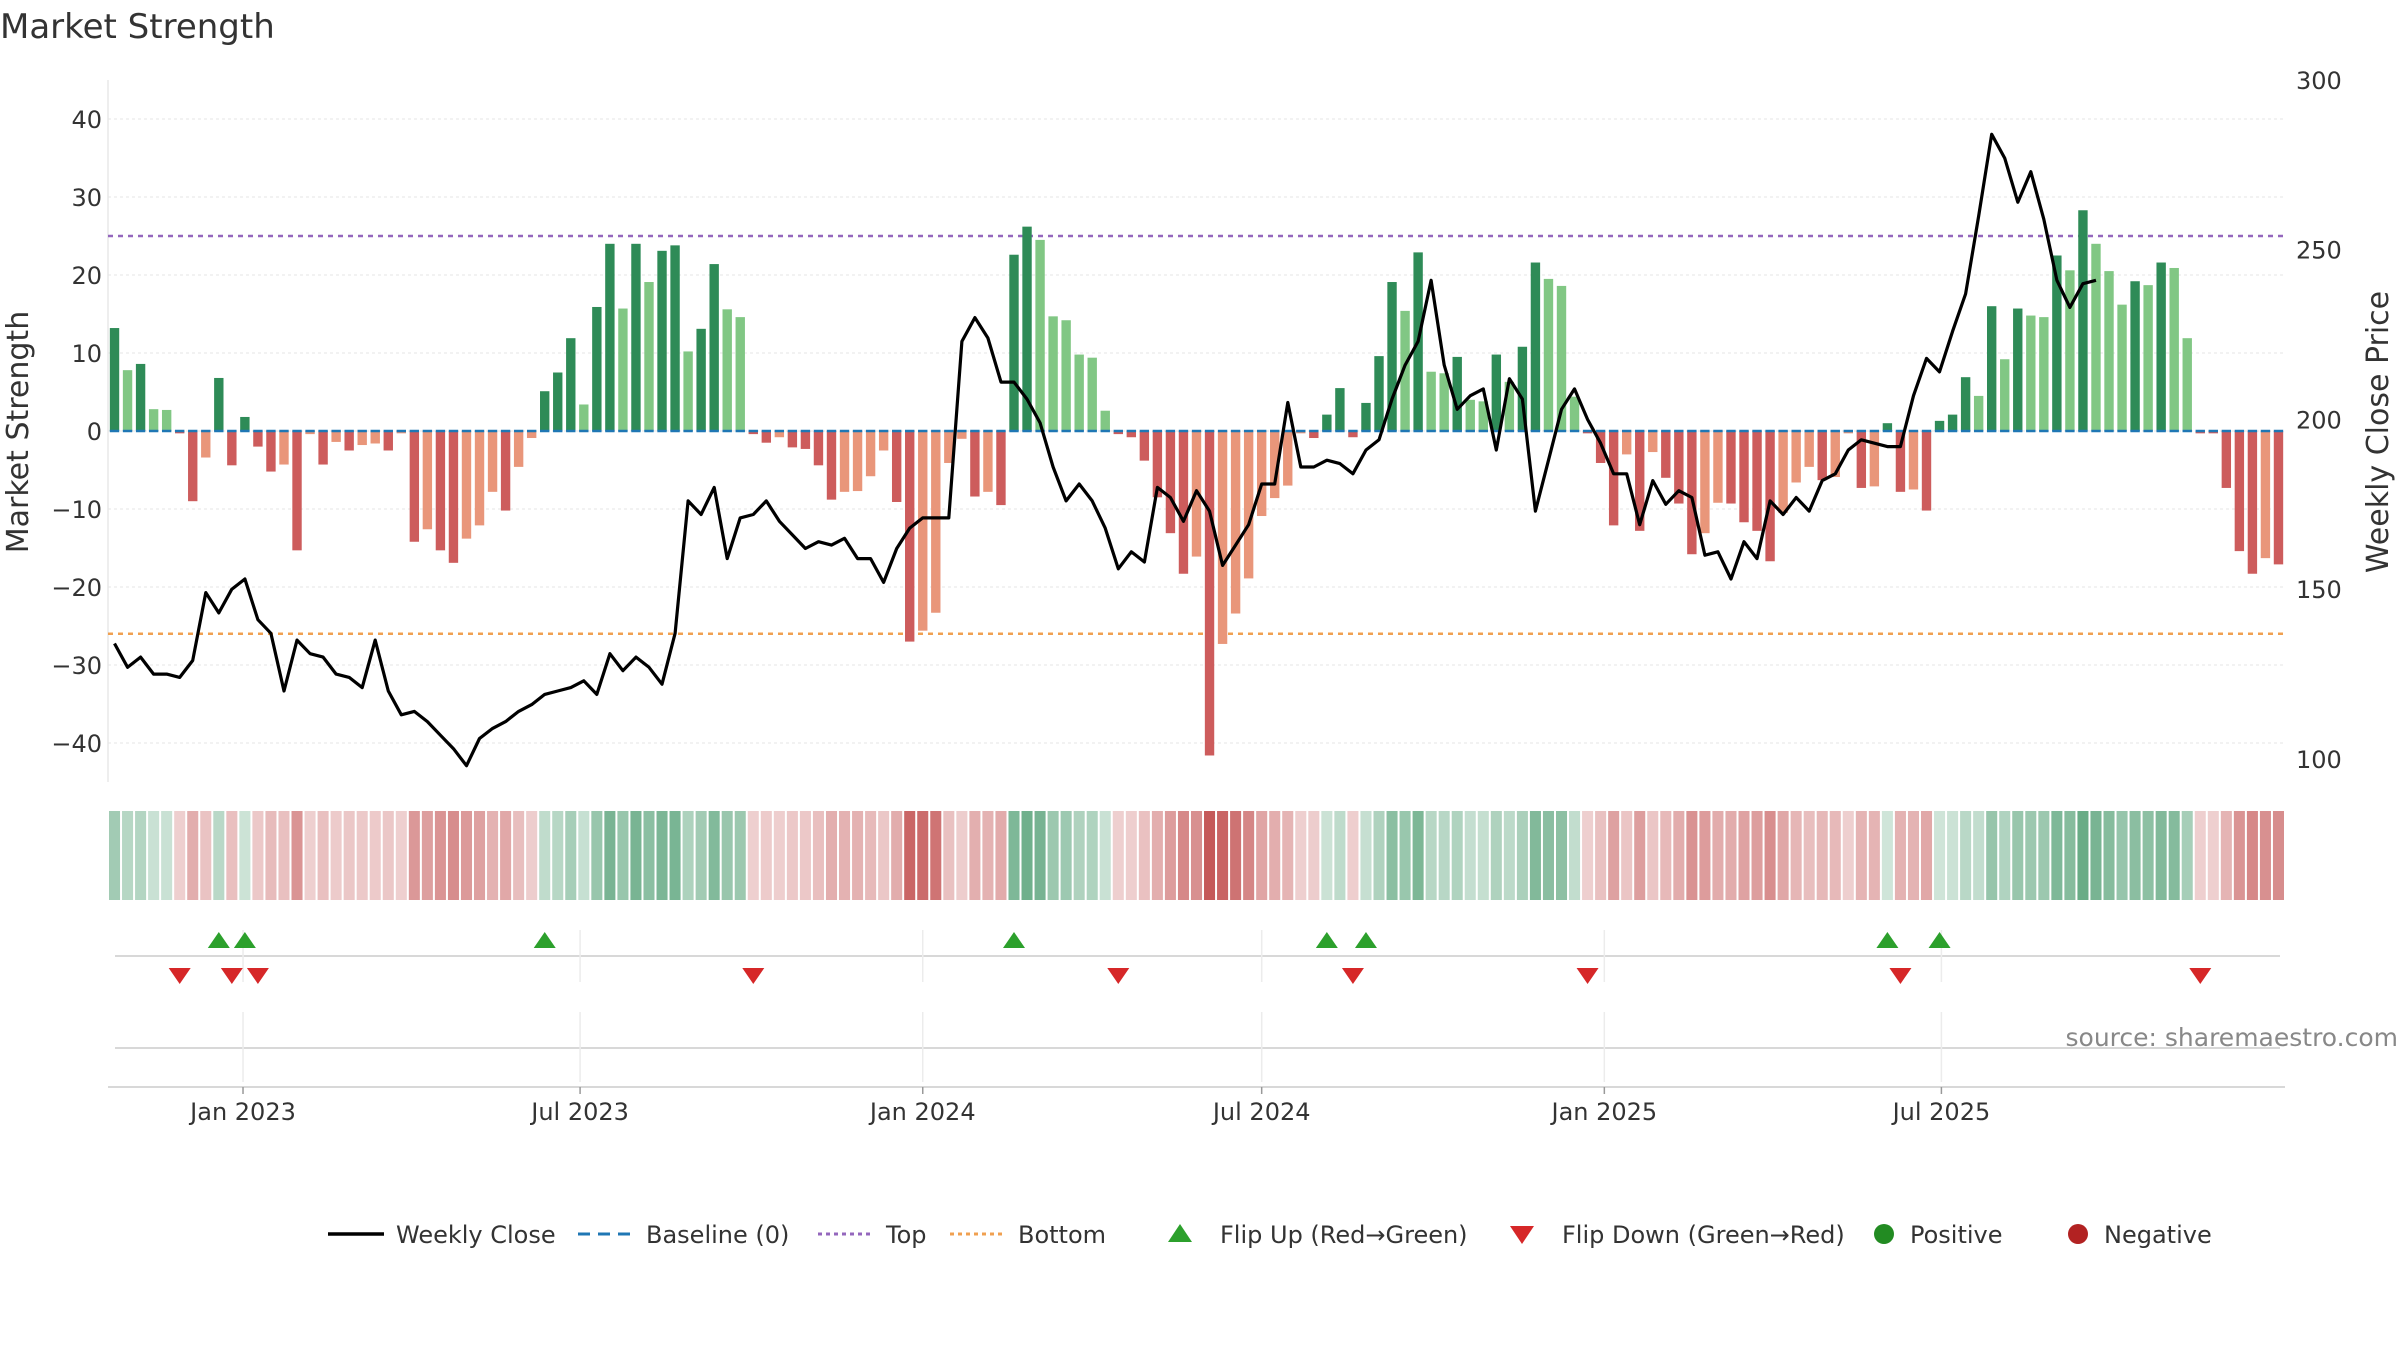  I want to click on legend-item: Weekly Close, so click(442, 1235).